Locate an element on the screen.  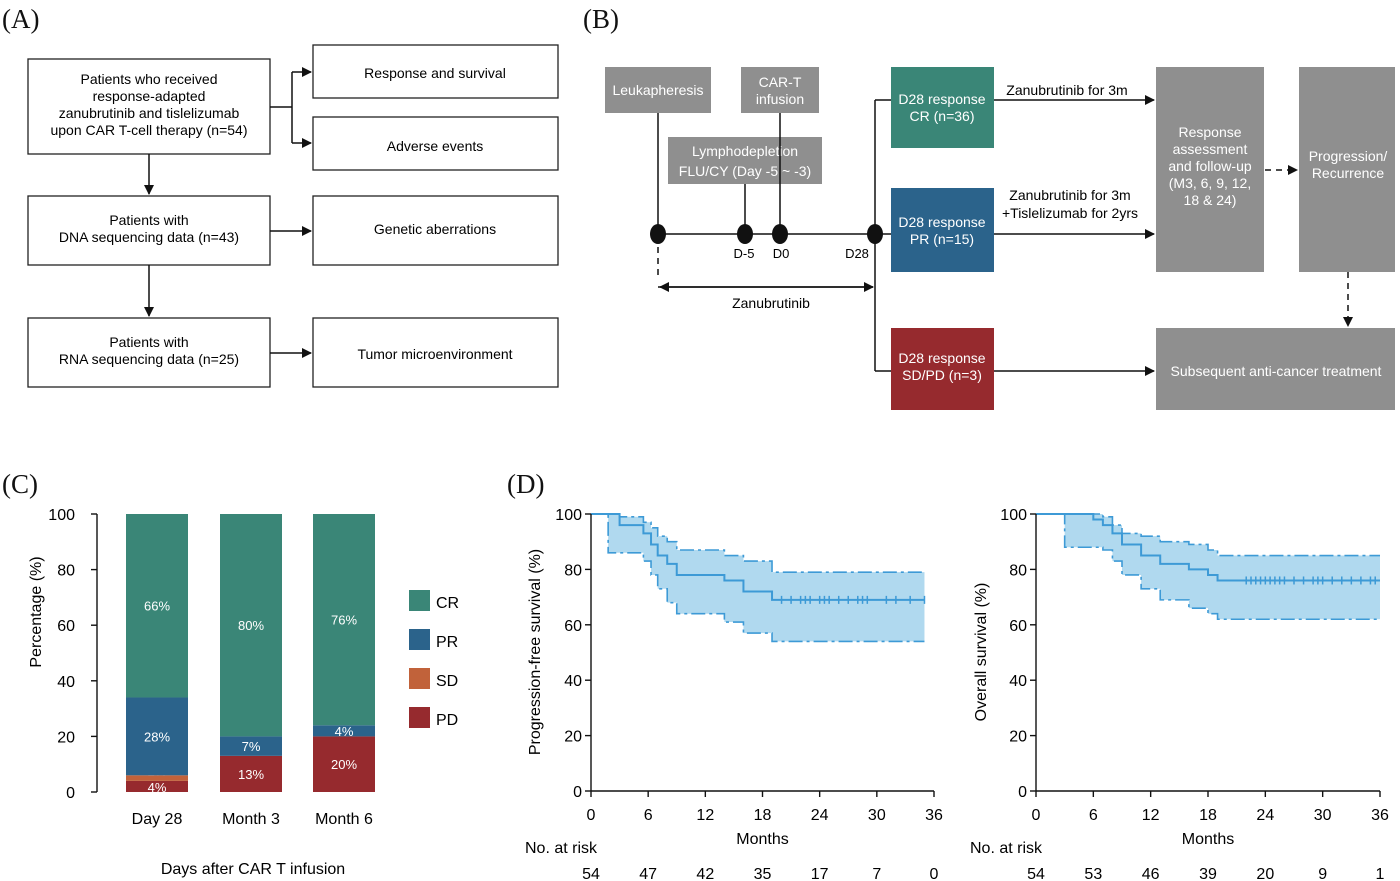
at-risk-value: 46 is located at coordinates (1151, 873).